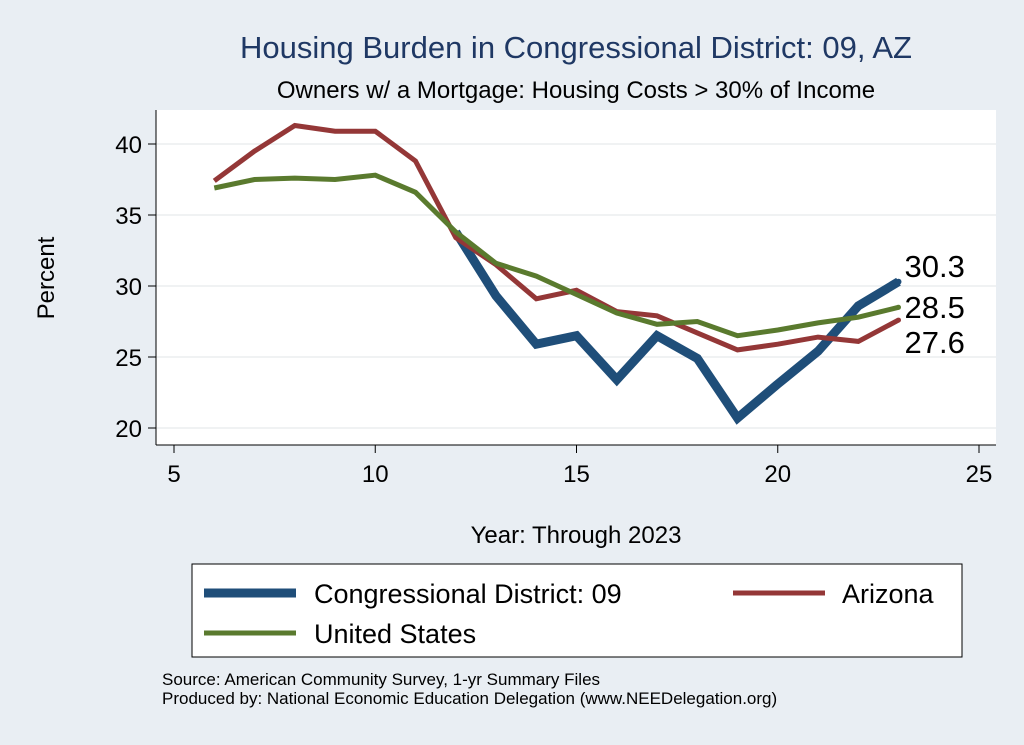 This screenshot has height=745, width=1024. I want to click on y-tick-label: 35, so click(128, 216).